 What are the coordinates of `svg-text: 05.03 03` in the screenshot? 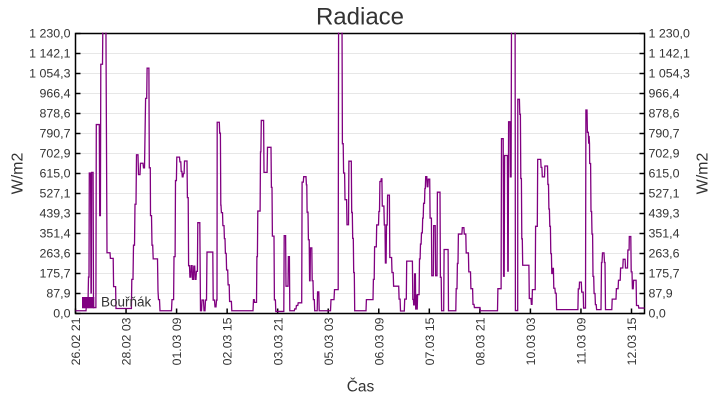 It's located at (329, 341).